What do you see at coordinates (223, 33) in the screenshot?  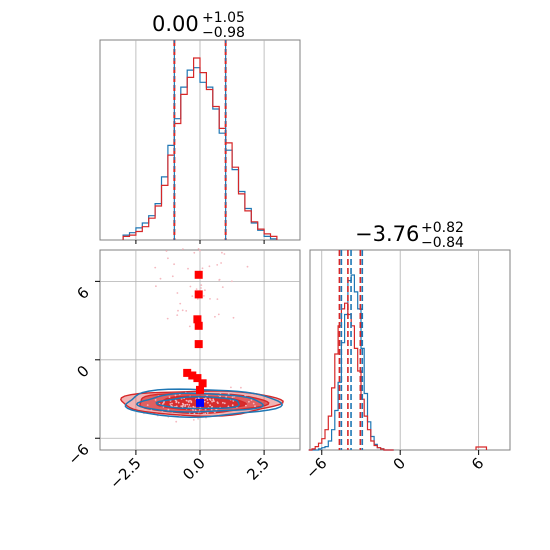 I see `x-marginal-title-minus: −0.98` at bounding box center [223, 33].